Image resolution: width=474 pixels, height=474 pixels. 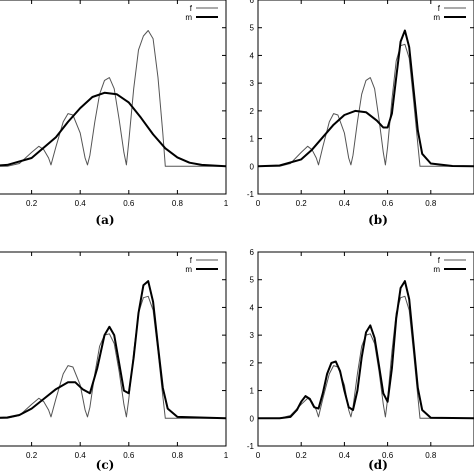 What do you see at coordinates (439, 260) in the screenshot?
I see `legend-label-f-d: f` at bounding box center [439, 260].